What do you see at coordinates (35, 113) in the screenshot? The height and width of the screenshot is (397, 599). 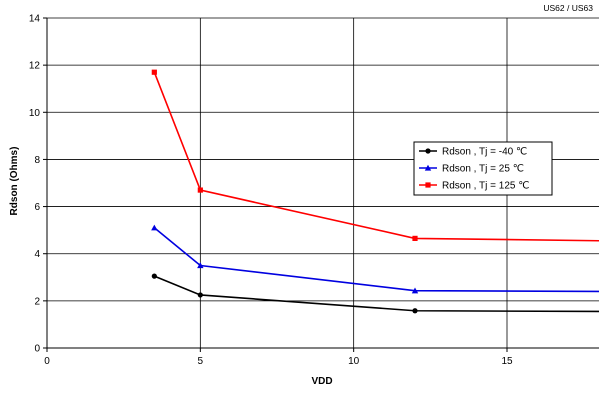 I see `y-tick-label: 10` at bounding box center [35, 113].